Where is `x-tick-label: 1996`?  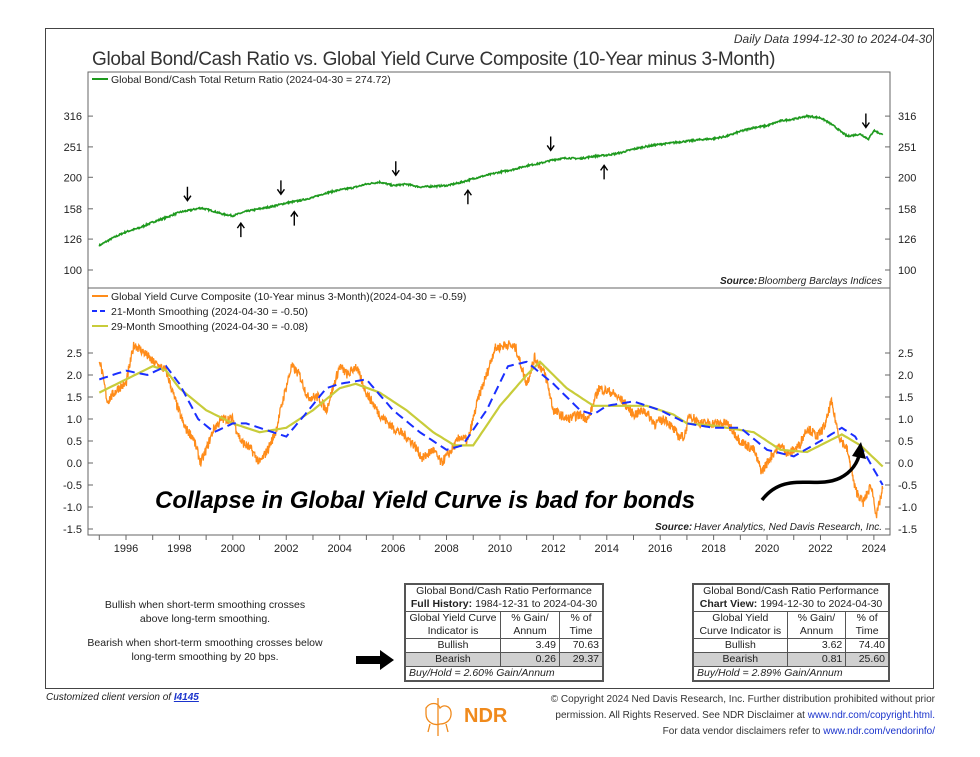 x-tick-label: 1996 is located at coordinates (126, 549).